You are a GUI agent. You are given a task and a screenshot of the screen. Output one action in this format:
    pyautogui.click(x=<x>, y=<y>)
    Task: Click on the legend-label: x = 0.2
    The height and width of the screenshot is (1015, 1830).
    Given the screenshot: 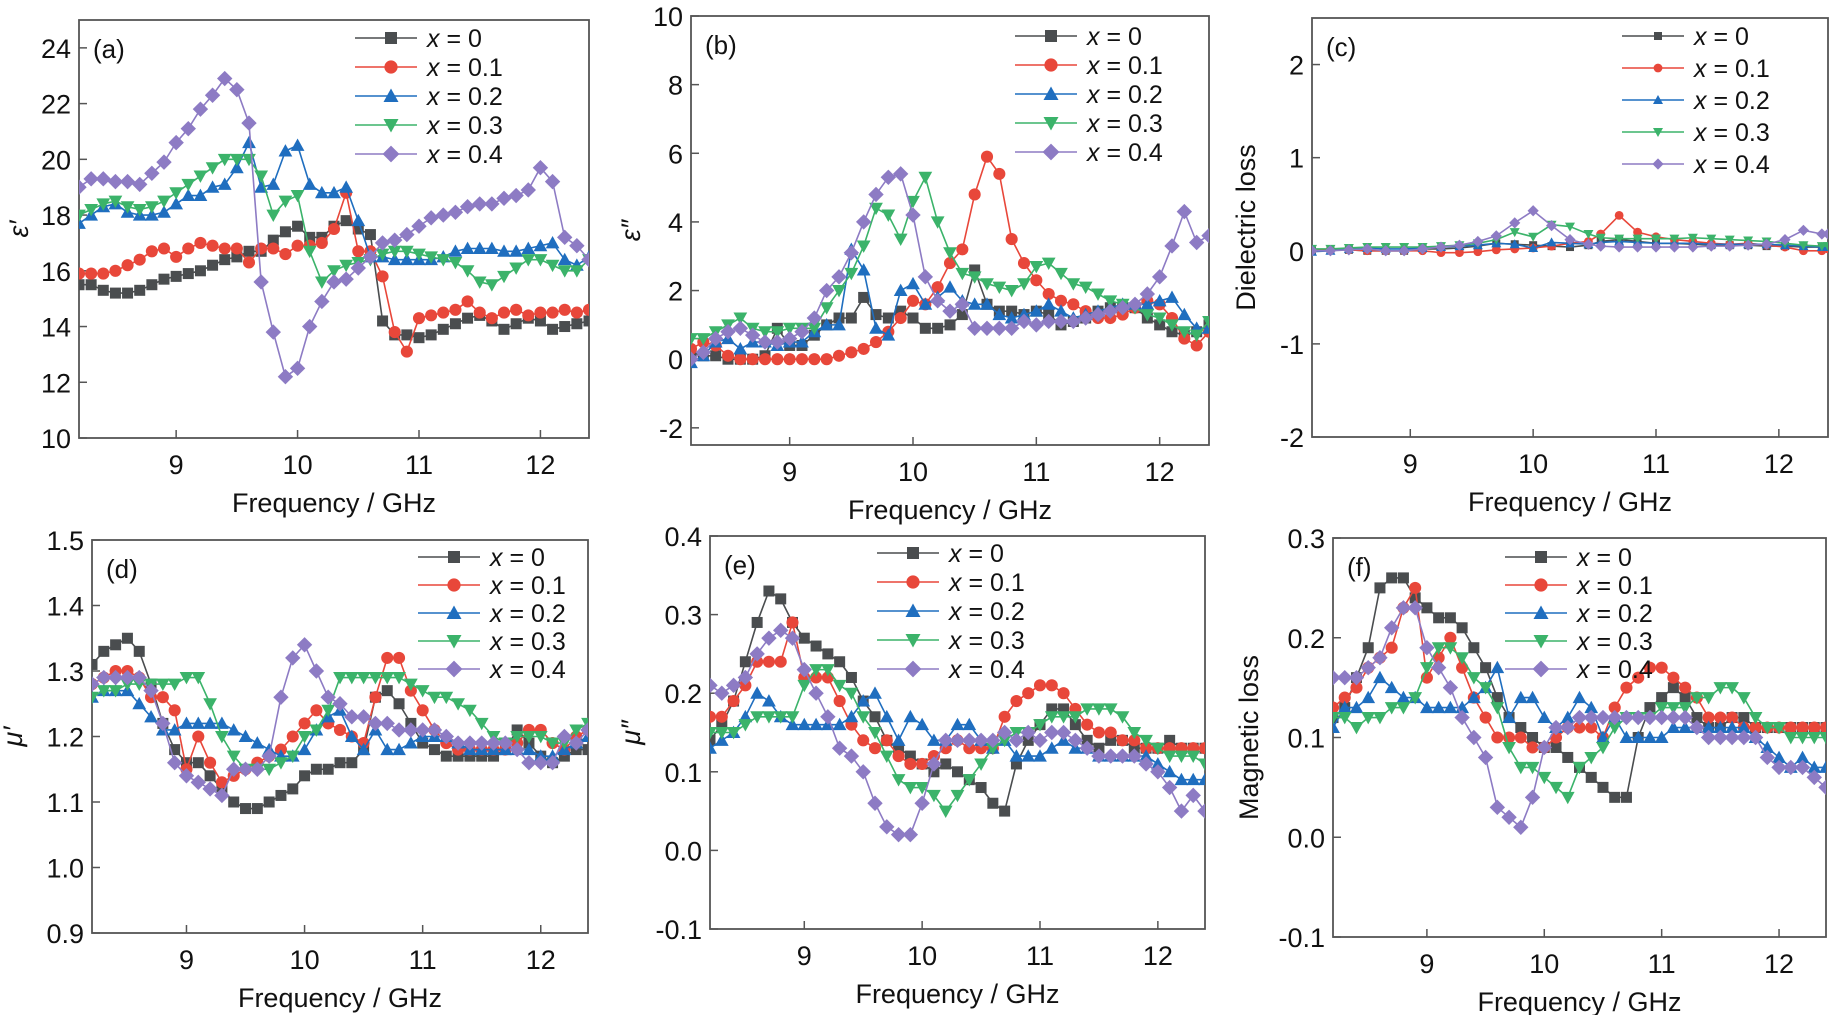 What is the action you would take?
    pyautogui.click(x=1124, y=95)
    